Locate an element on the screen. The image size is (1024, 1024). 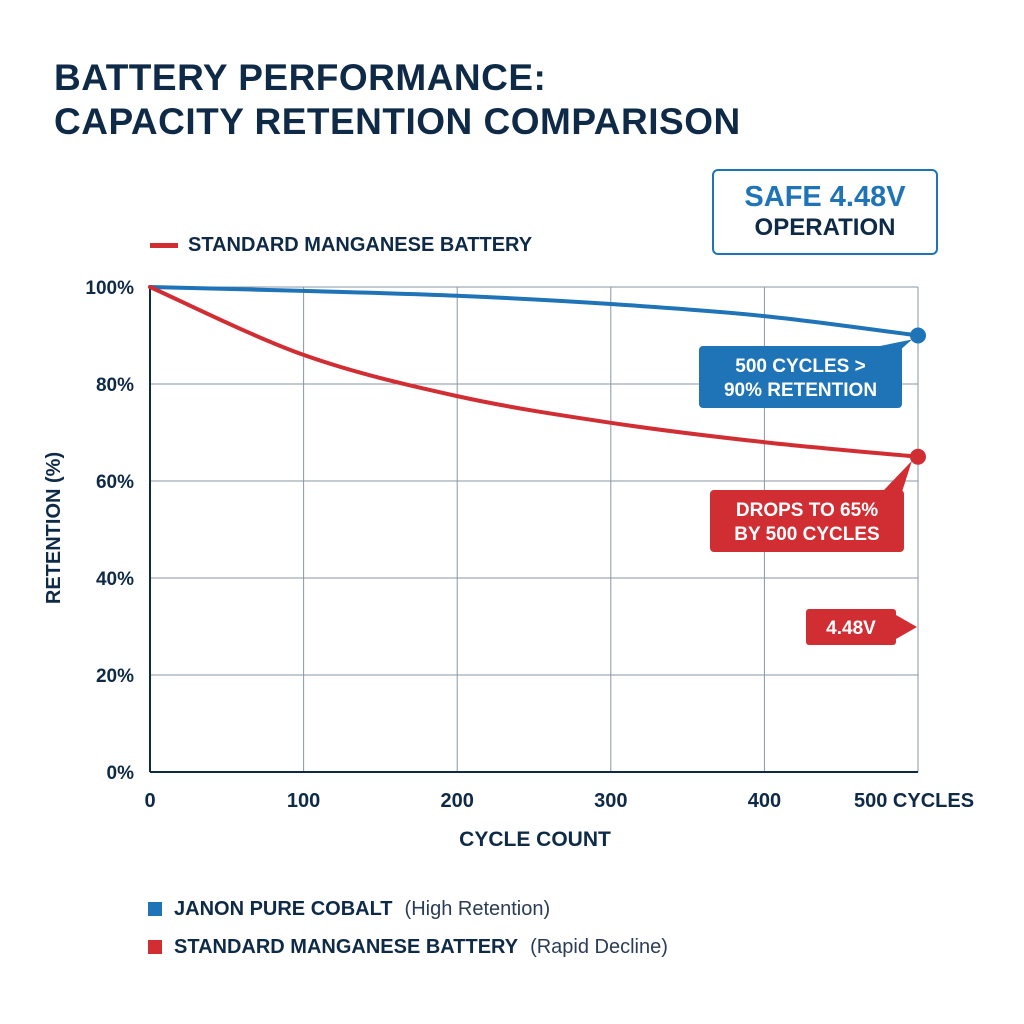
y-tick-label-100: 100% is located at coordinates (109, 288).